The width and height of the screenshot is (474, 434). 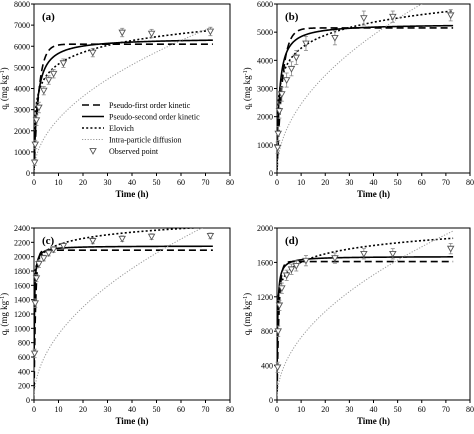 What do you see at coordinates (292, 17) in the screenshot?
I see `panel-label: (b)` at bounding box center [292, 17].